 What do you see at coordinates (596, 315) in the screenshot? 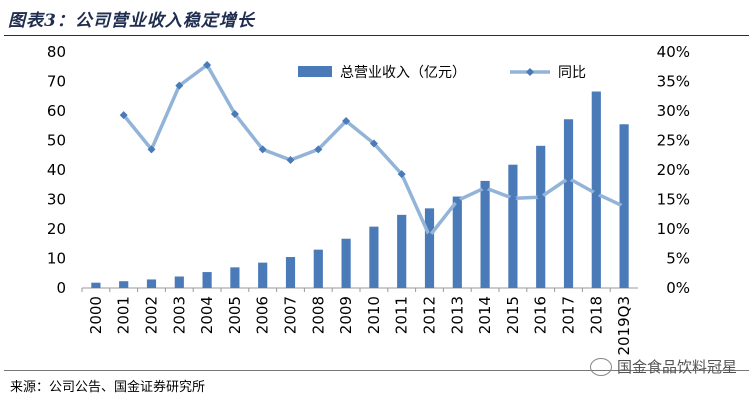
I see `x-tick-label: 2018` at bounding box center [596, 315].